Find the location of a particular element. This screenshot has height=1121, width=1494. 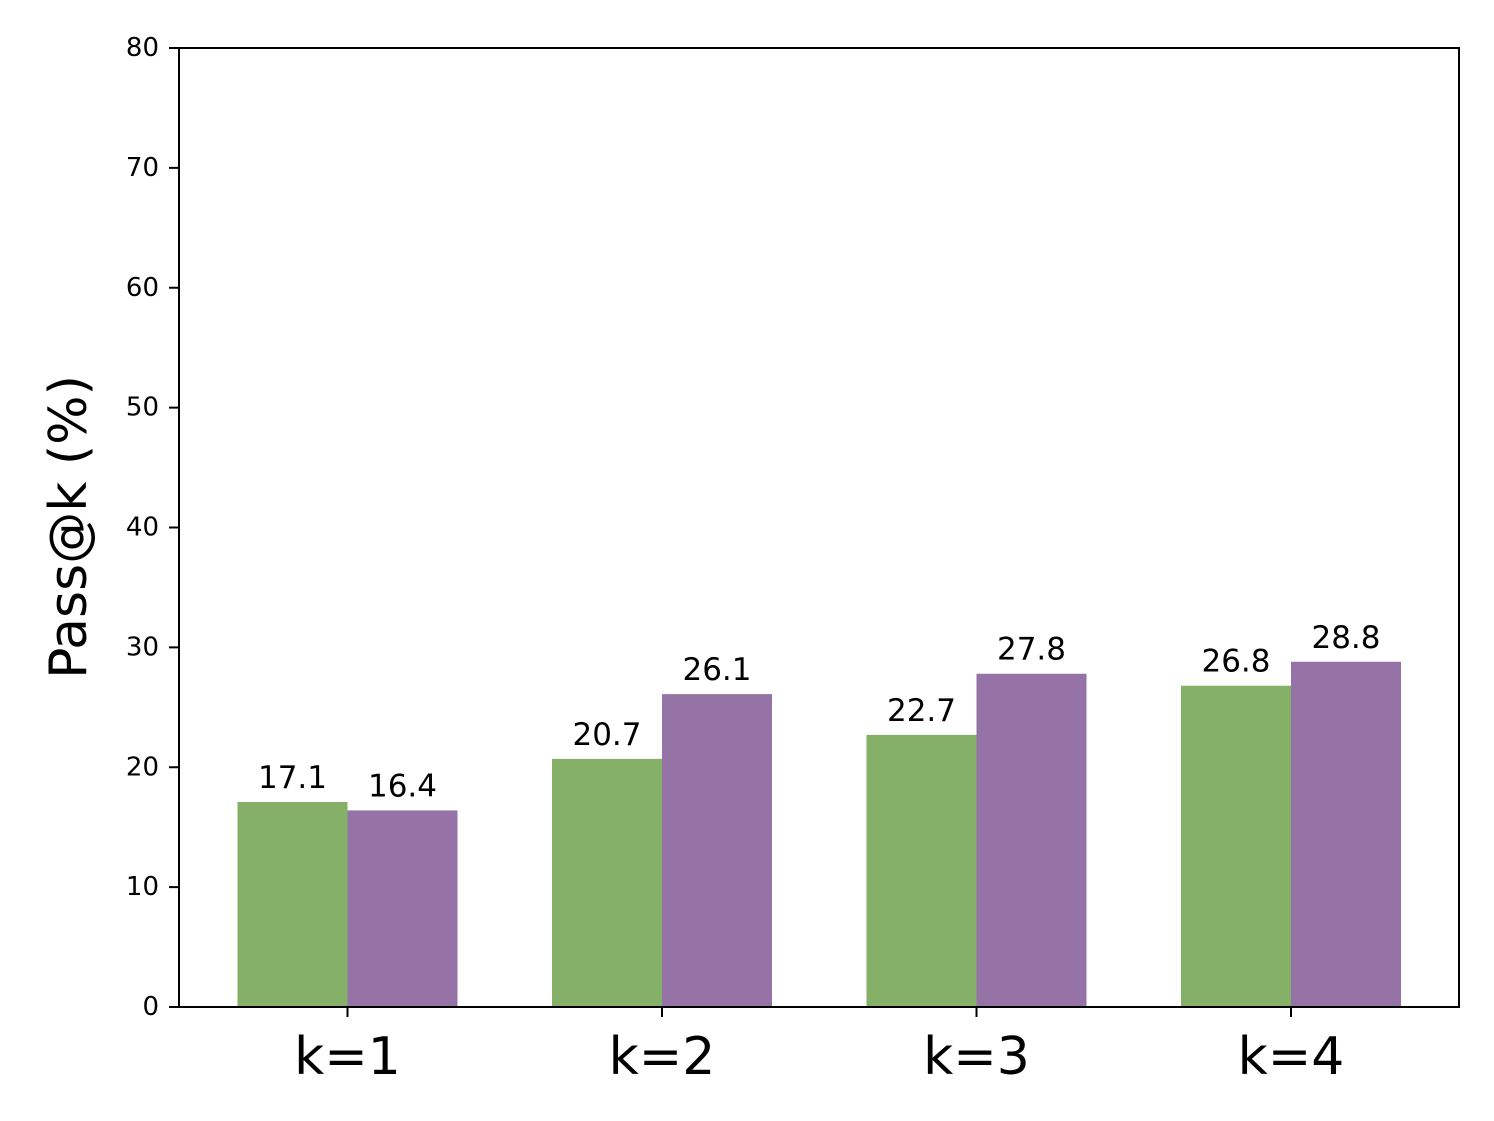

y-tick-label: 10 is located at coordinates (142, 887).